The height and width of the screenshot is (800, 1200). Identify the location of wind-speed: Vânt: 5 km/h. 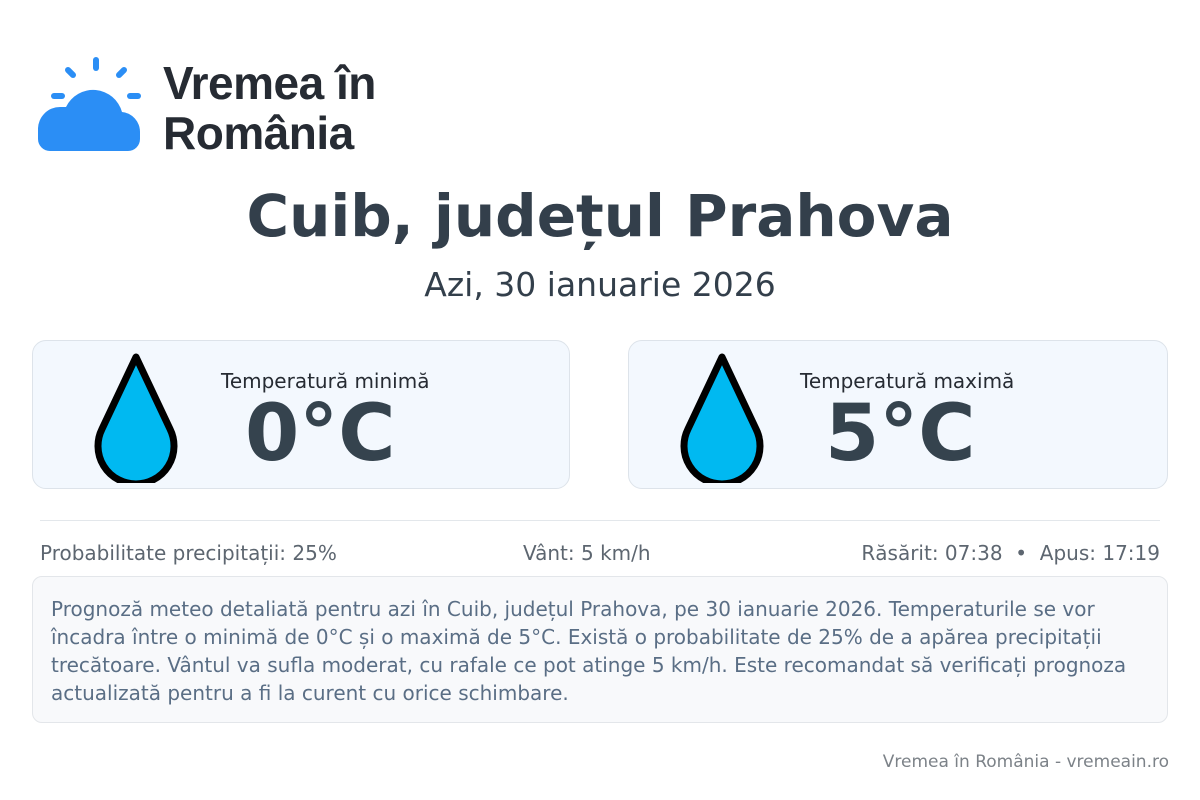
(587, 553).